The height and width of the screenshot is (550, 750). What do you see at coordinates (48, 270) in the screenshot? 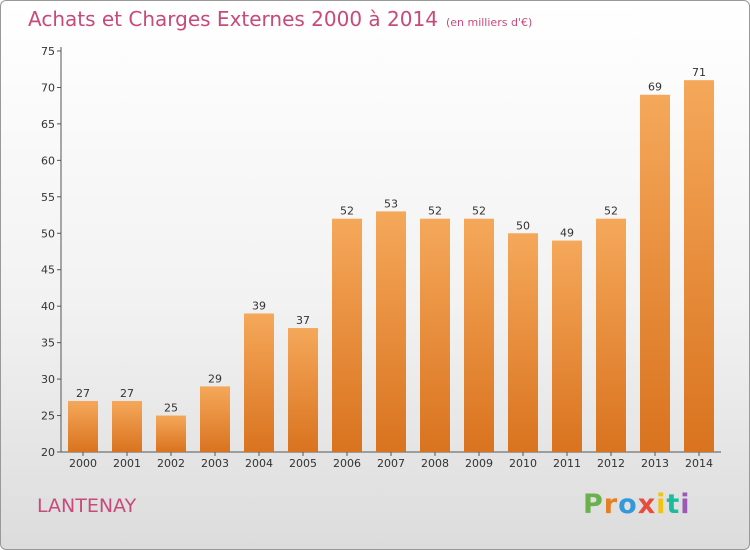
I see `y-tick-label: 45` at bounding box center [48, 270].